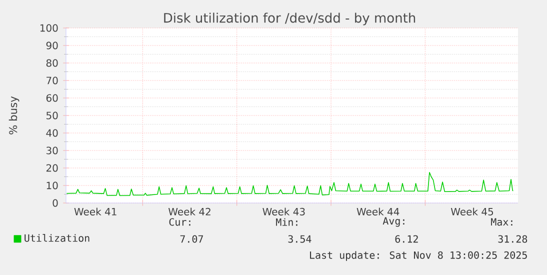 The height and width of the screenshot is (275, 547). I want to click on text: Max:, so click(501, 222).